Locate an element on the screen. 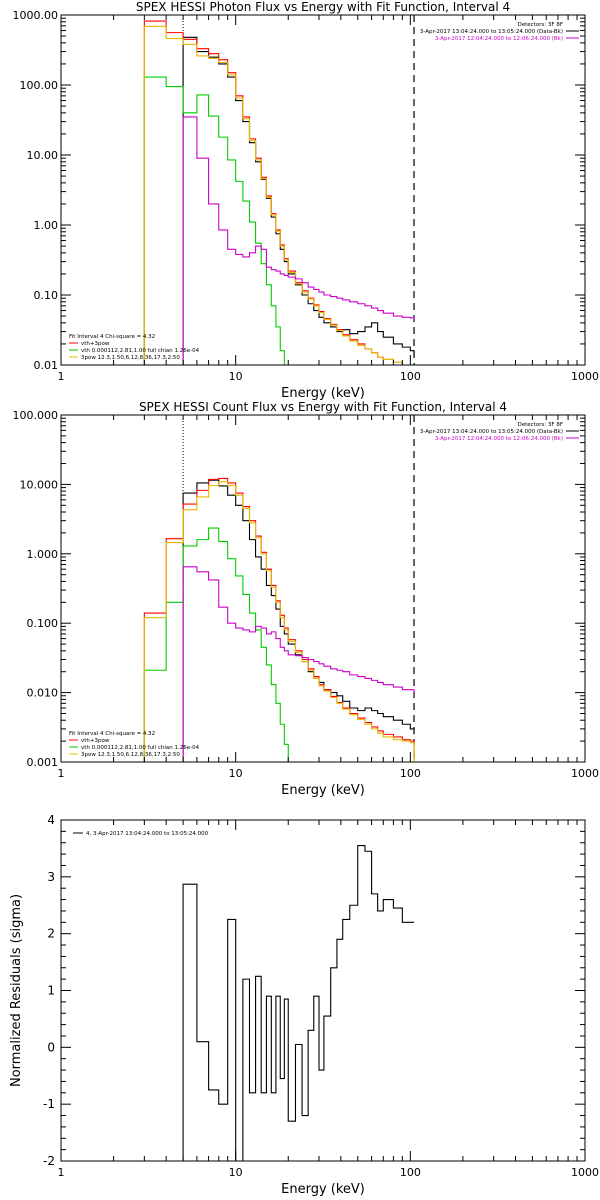 The width and height of the screenshot is (600, 1200). series-residuals is located at coordinates (298, 1003).